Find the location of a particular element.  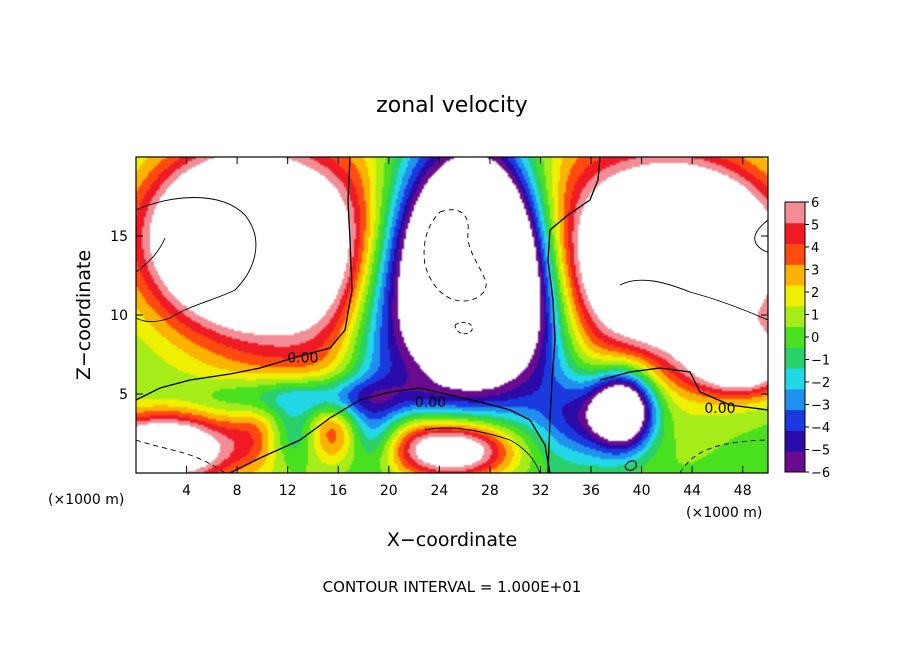

contour-upper-left-inner is located at coordinates (151, 255).